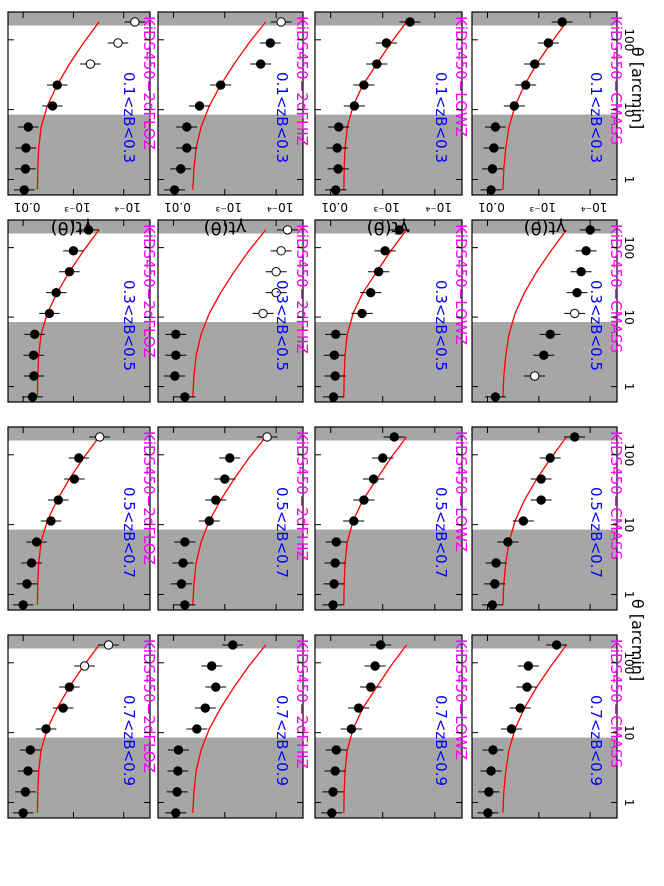 The width and height of the screenshot is (664, 886). I want to click on y-tick-label: 10⁻⁴, so click(438, 207).